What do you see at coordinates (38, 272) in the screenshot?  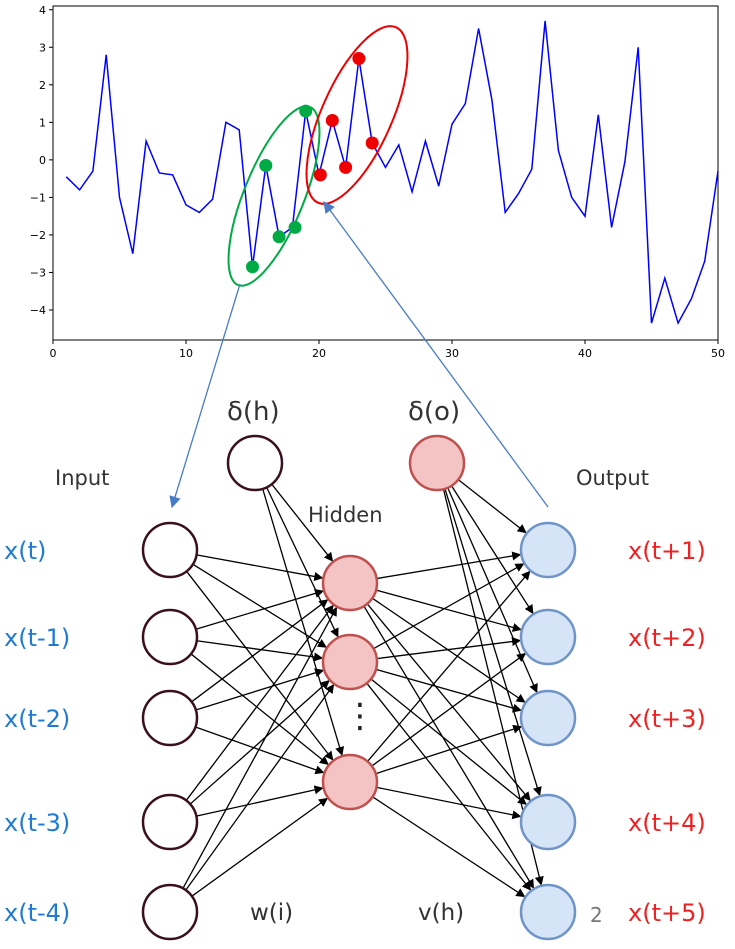 I see `y-tick-label: −3` at bounding box center [38, 272].